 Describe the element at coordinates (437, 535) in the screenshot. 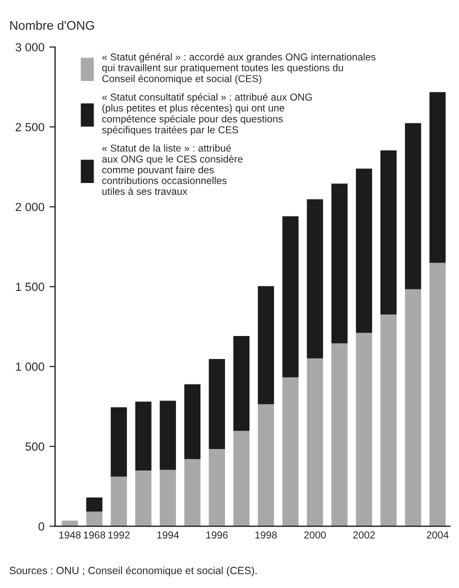

I see `x-tick-label: 2004` at that location.